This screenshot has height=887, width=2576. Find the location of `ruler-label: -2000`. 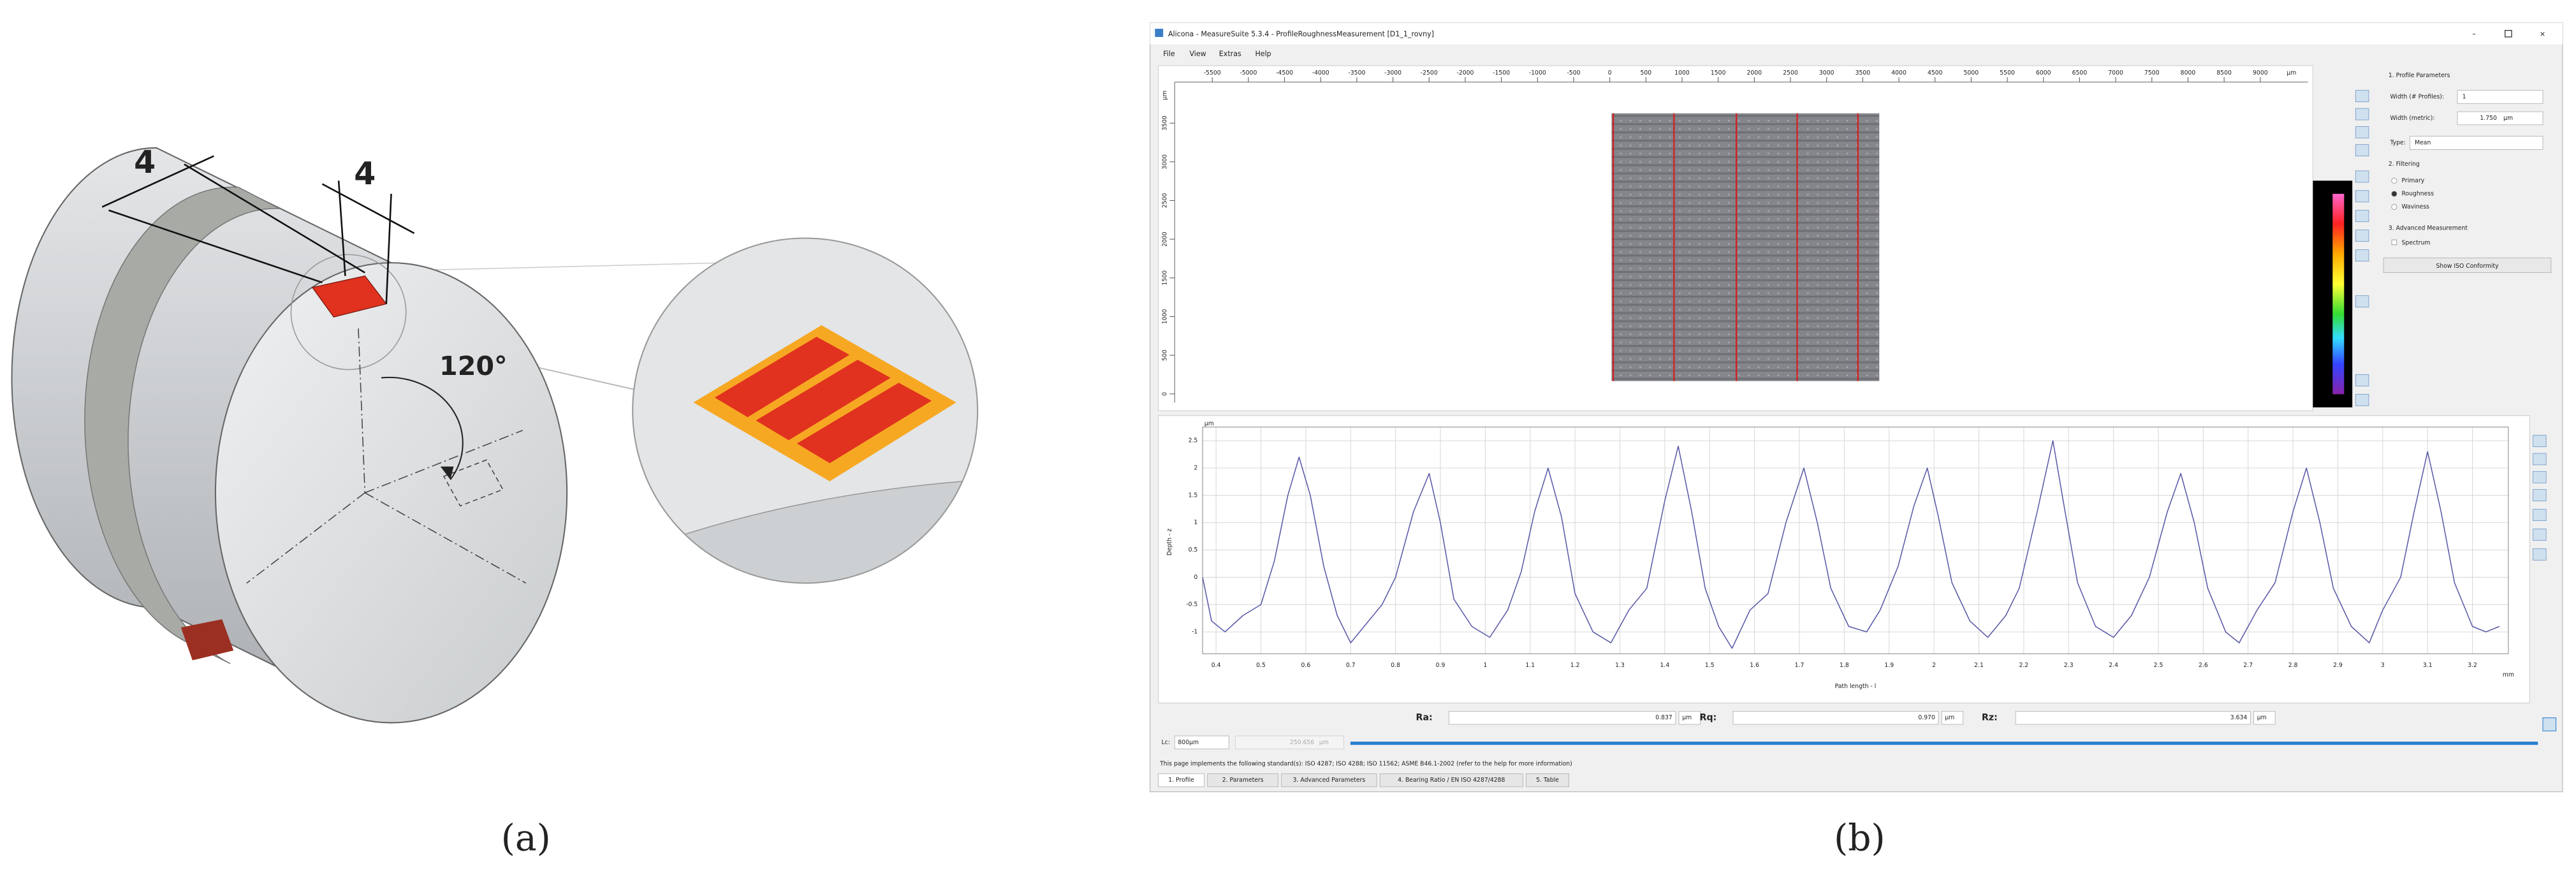

ruler-label: -2000 is located at coordinates (1465, 73).